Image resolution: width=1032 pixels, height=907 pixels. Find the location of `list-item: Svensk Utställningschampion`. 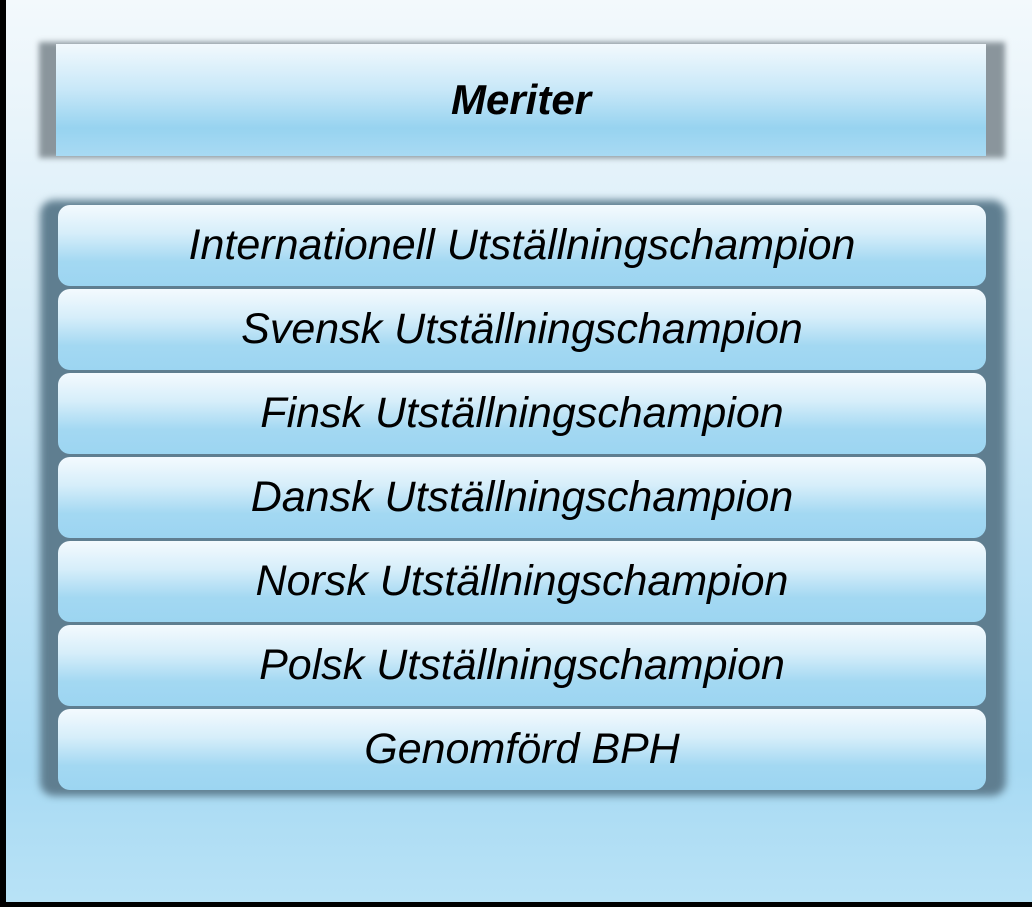

list-item: Svensk Utställningschampion is located at coordinates (522, 329).